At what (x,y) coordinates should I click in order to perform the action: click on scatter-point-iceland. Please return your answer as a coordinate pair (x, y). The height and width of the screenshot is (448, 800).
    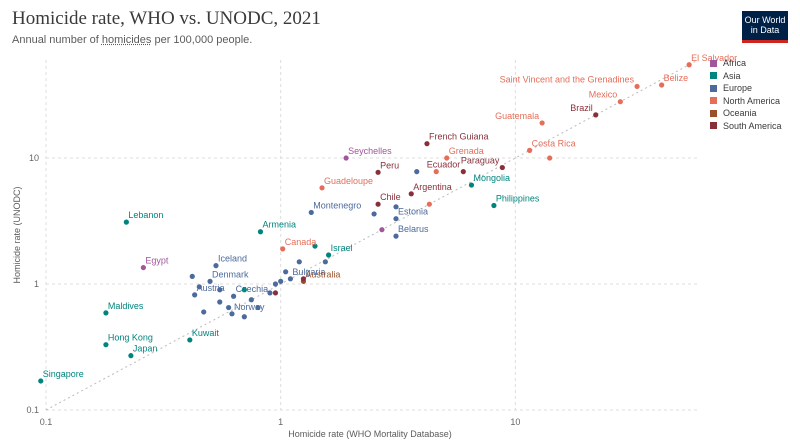
    Looking at the image, I should click on (216, 266).